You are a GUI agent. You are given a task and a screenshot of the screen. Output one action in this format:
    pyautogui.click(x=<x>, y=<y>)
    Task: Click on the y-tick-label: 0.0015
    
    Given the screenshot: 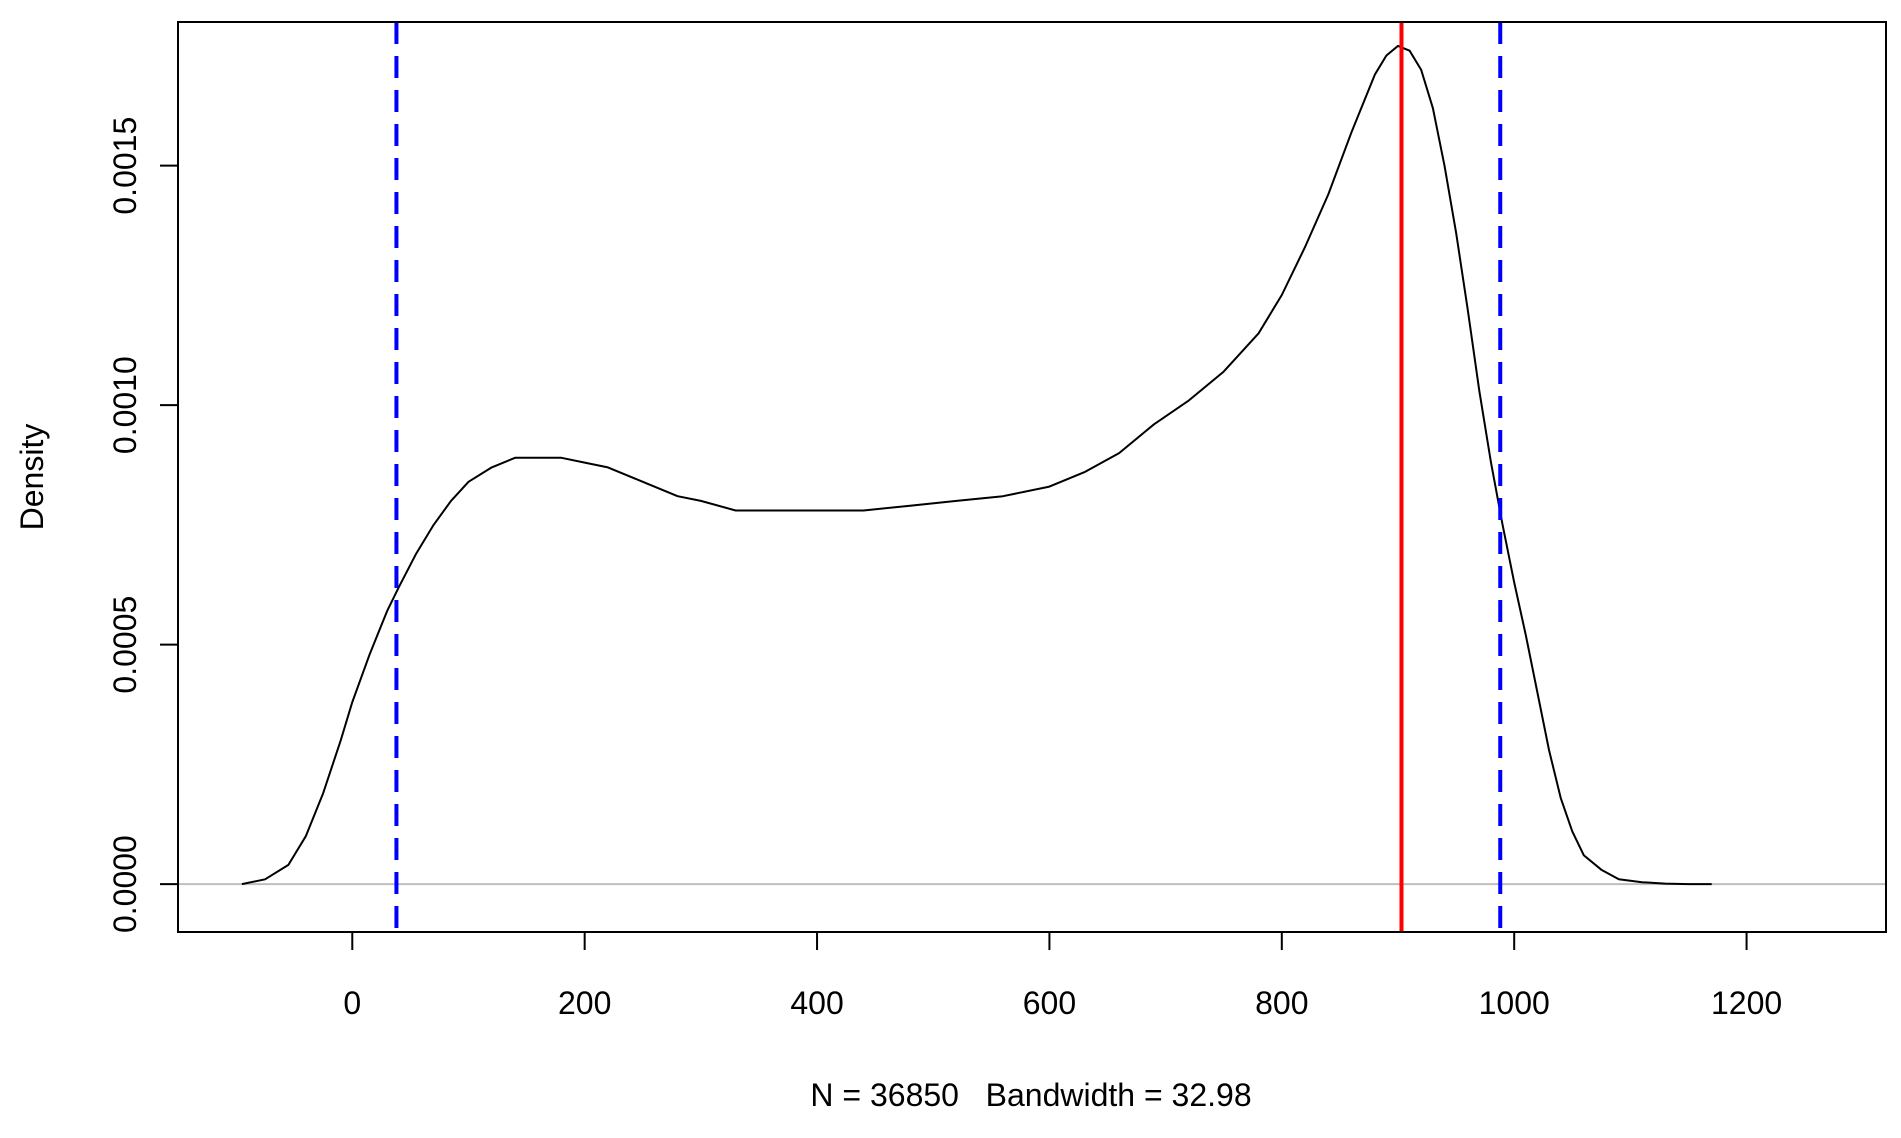 What is the action you would take?
    pyautogui.click(x=125, y=166)
    